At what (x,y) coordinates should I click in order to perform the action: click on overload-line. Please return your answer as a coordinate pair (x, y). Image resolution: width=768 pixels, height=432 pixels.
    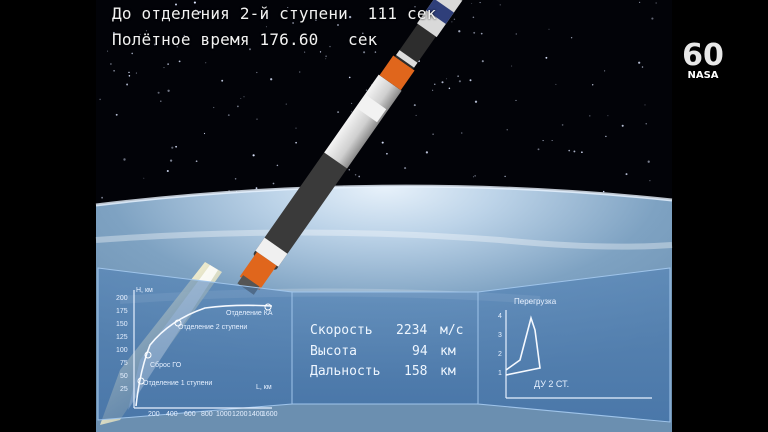
    Looking at the image, I should click on (523, 345).